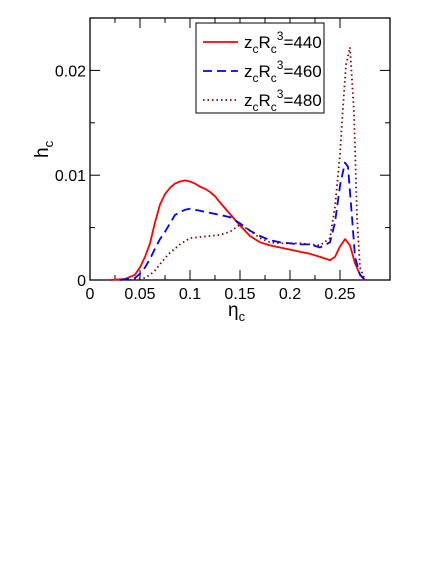  What do you see at coordinates (190, 294) in the screenshot?
I see `x-tick-label: 0.1` at bounding box center [190, 294].